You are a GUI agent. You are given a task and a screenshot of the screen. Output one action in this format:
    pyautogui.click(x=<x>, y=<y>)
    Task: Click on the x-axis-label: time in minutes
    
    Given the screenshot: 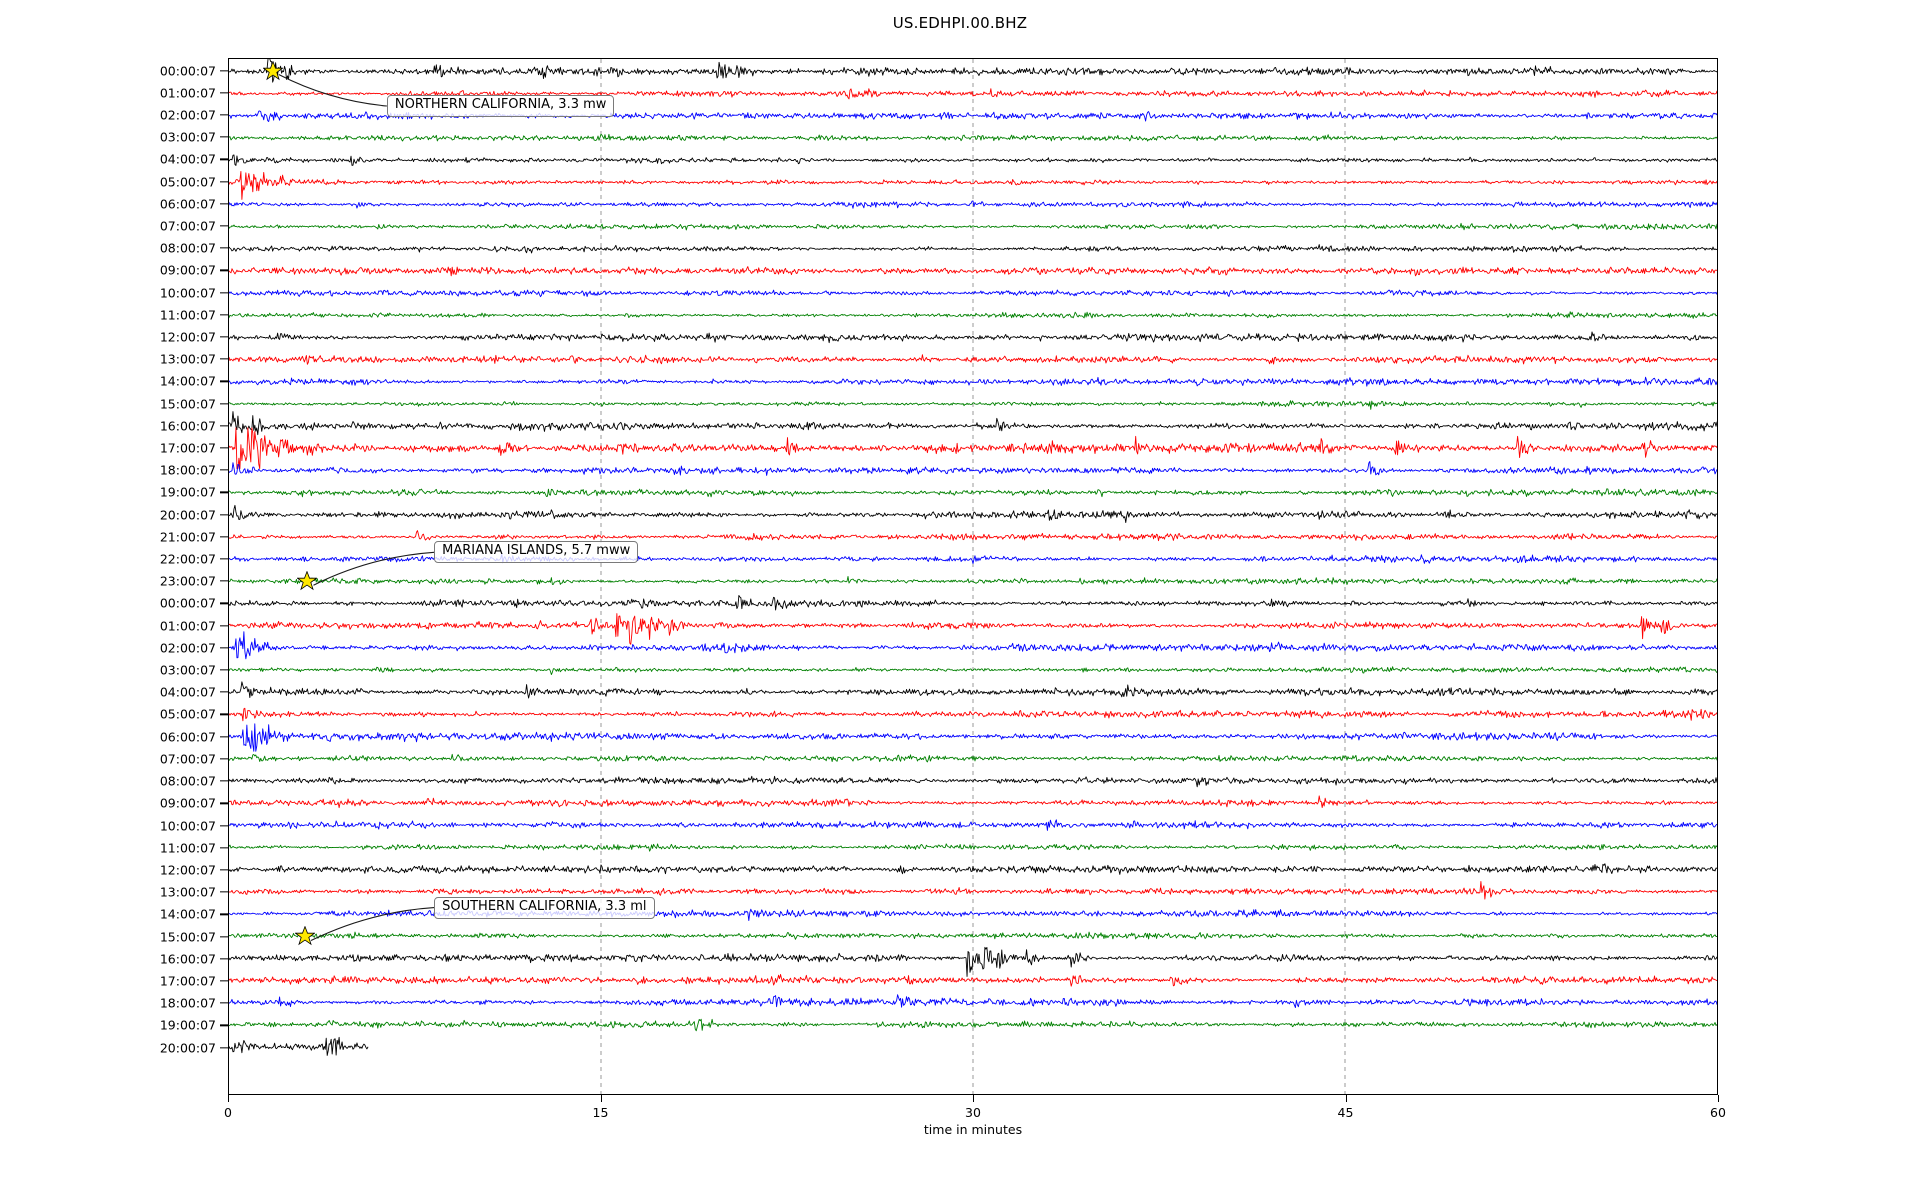 What is the action you would take?
    pyautogui.click(x=973, y=1129)
    